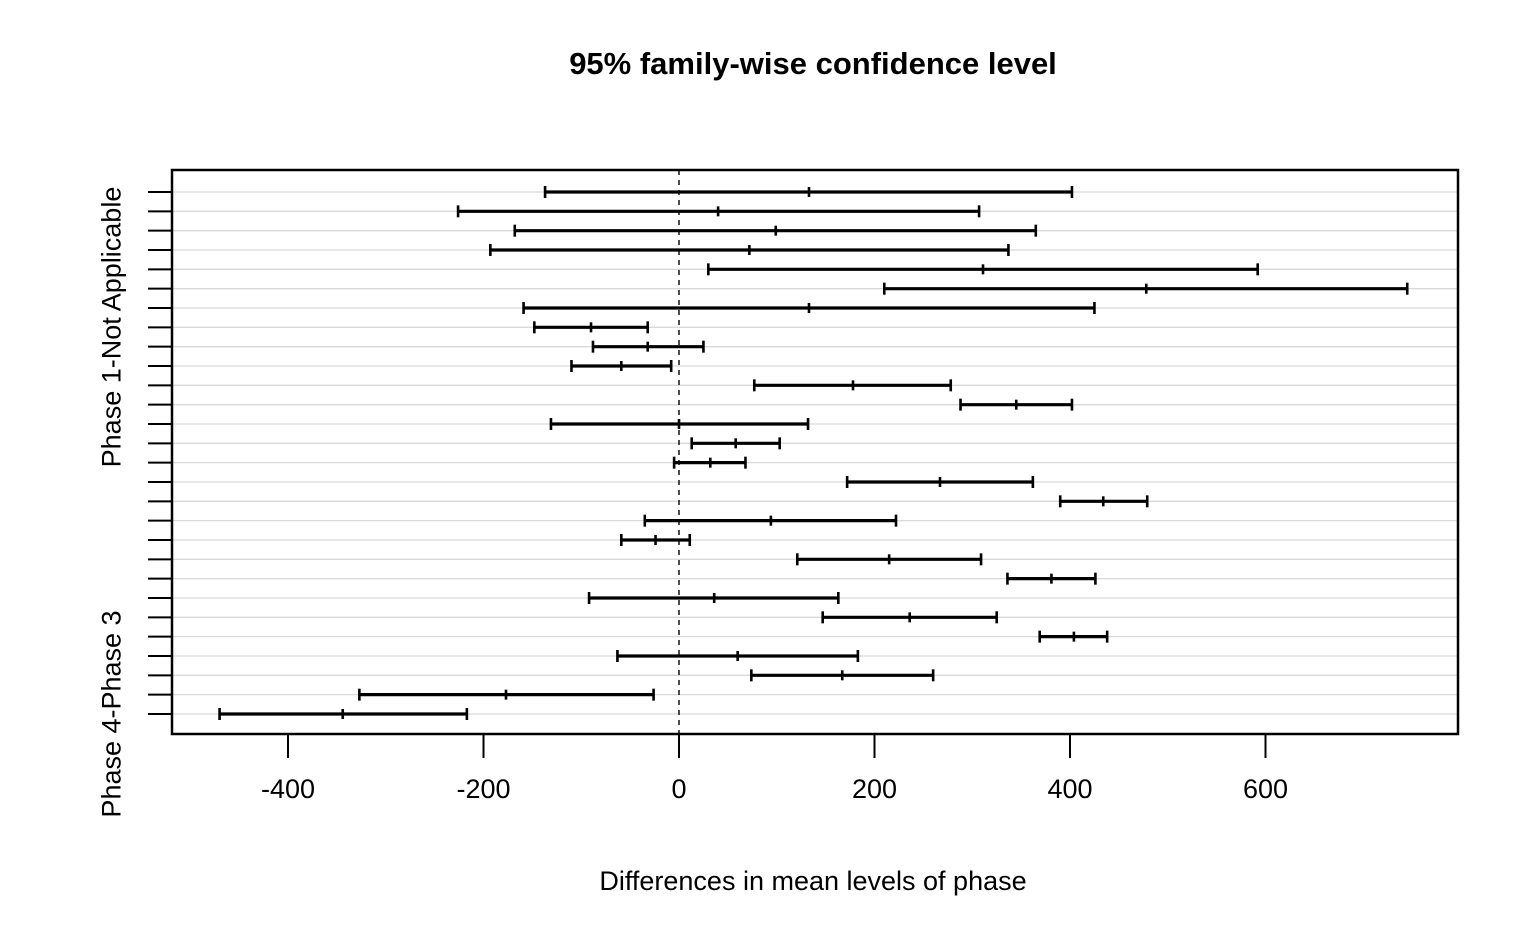 The image size is (1540, 951). I want to click on x-tick-label: 0, so click(678, 789).